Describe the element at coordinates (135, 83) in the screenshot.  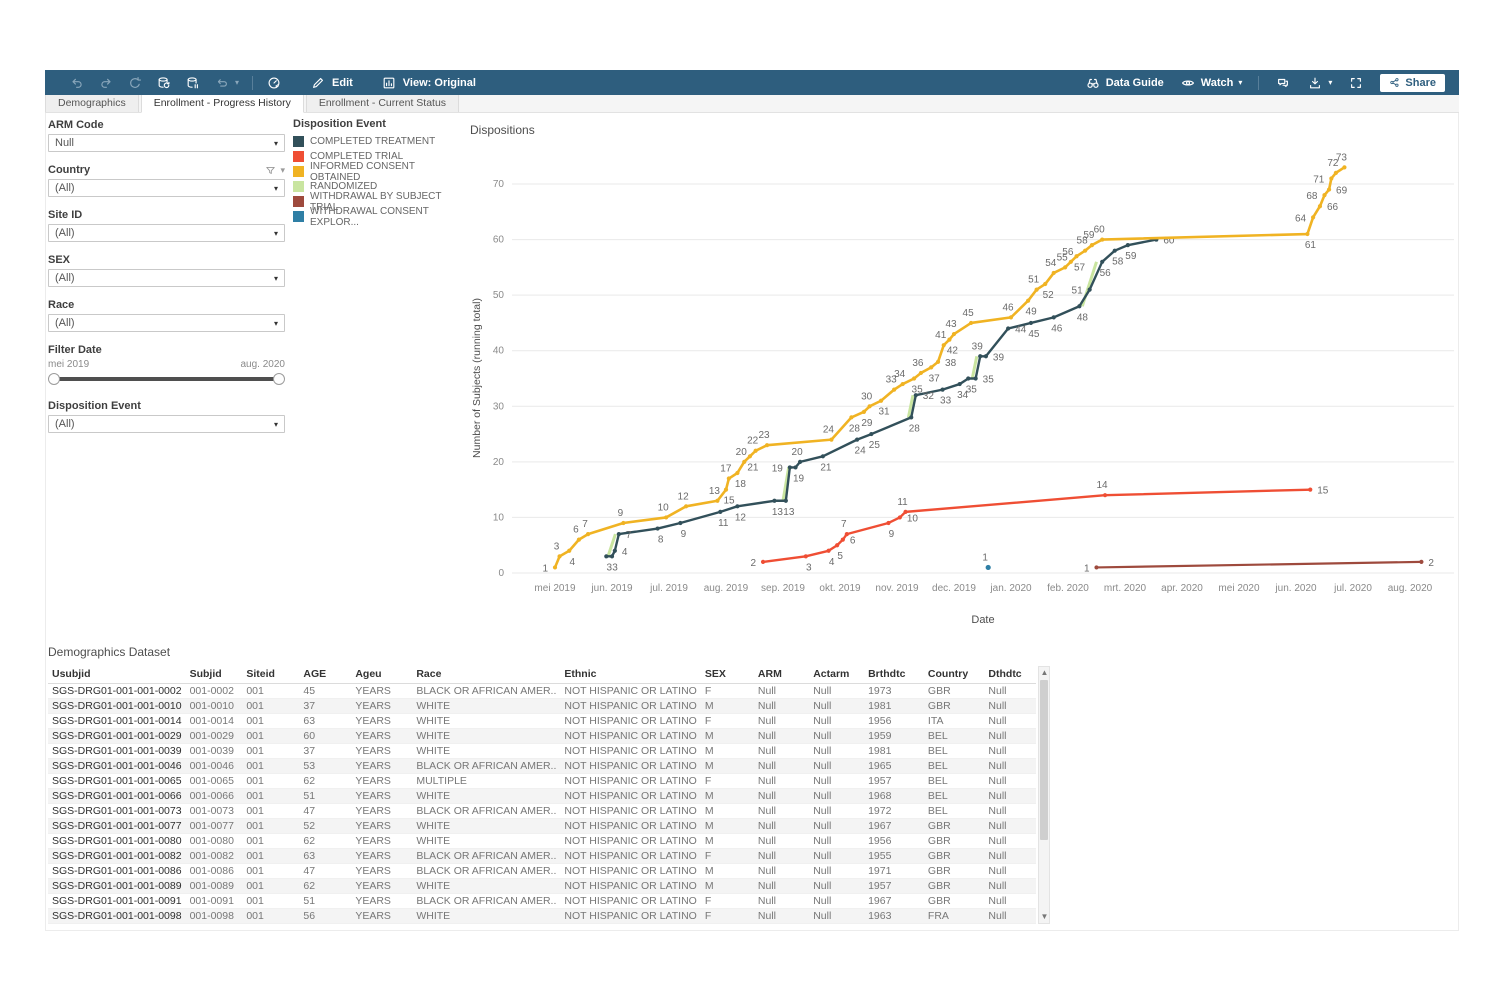
I see `revert-icon` at that location.